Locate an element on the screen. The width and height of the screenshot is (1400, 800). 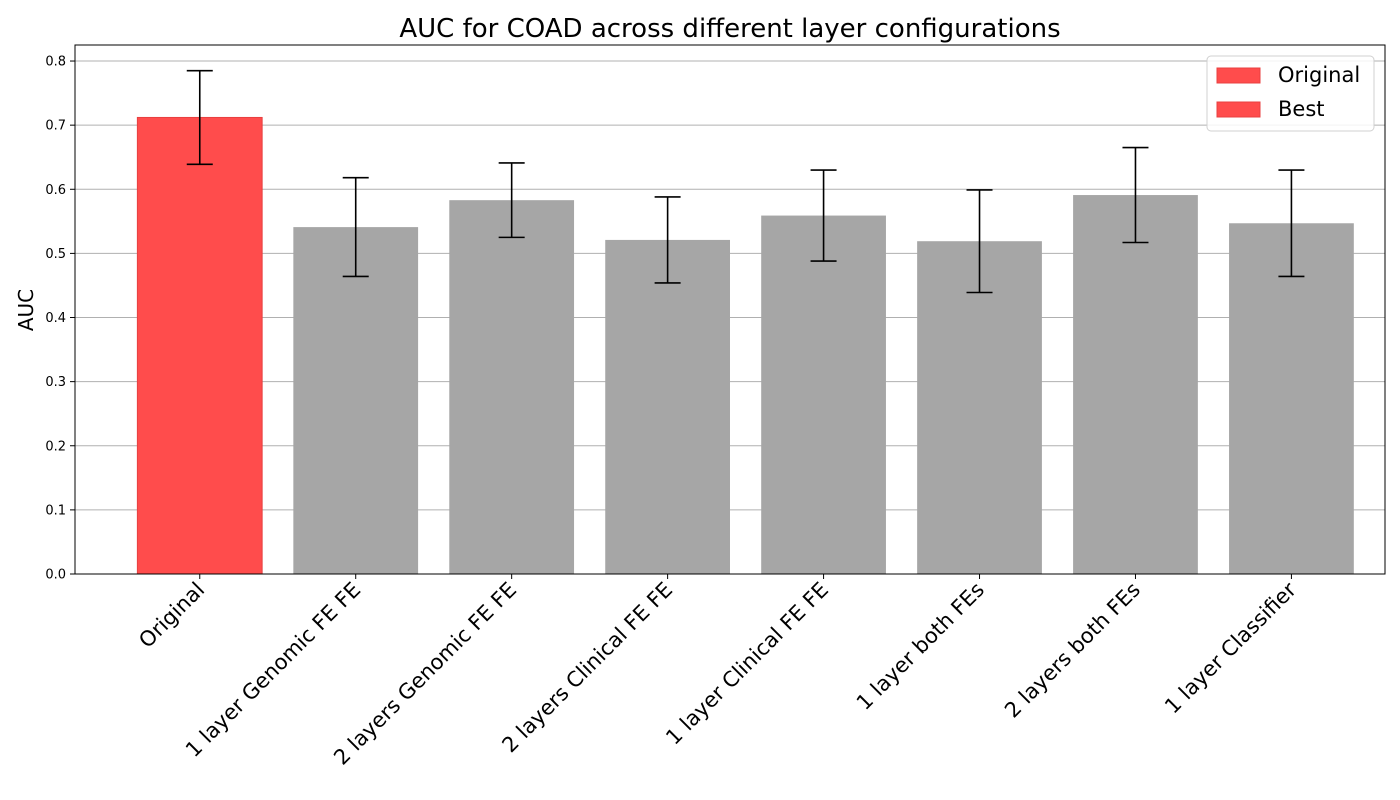
y-tick-label: 0.6 is located at coordinates (55, 190).